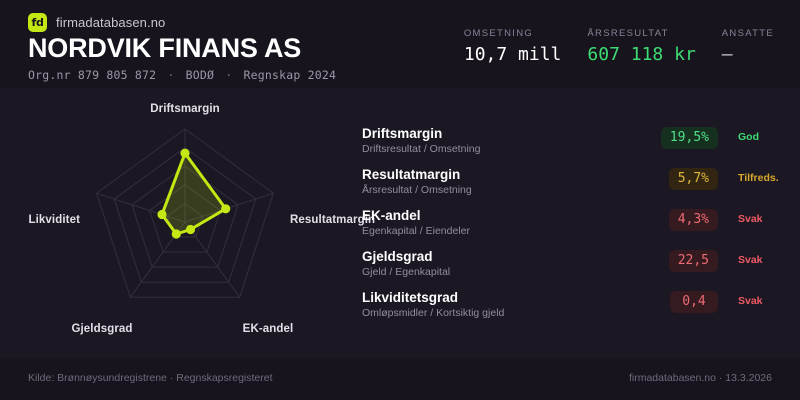  What do you see at coordinates (758, 178) in the screenshot?
I see `metric-verdict: Tilfreds.` at bounding box center [758, 178].